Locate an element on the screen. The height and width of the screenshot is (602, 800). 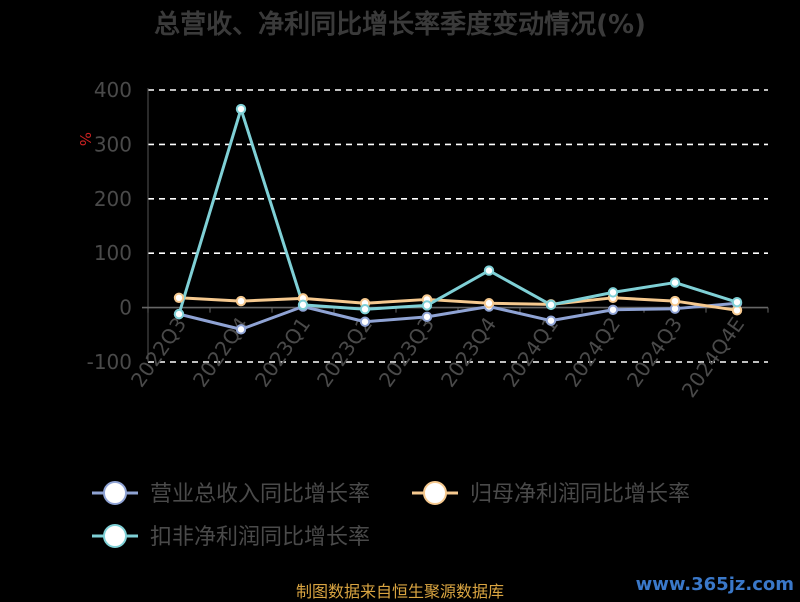
x-tick-2023Q4: 2023Q4 is located at coordinates (468, 352).